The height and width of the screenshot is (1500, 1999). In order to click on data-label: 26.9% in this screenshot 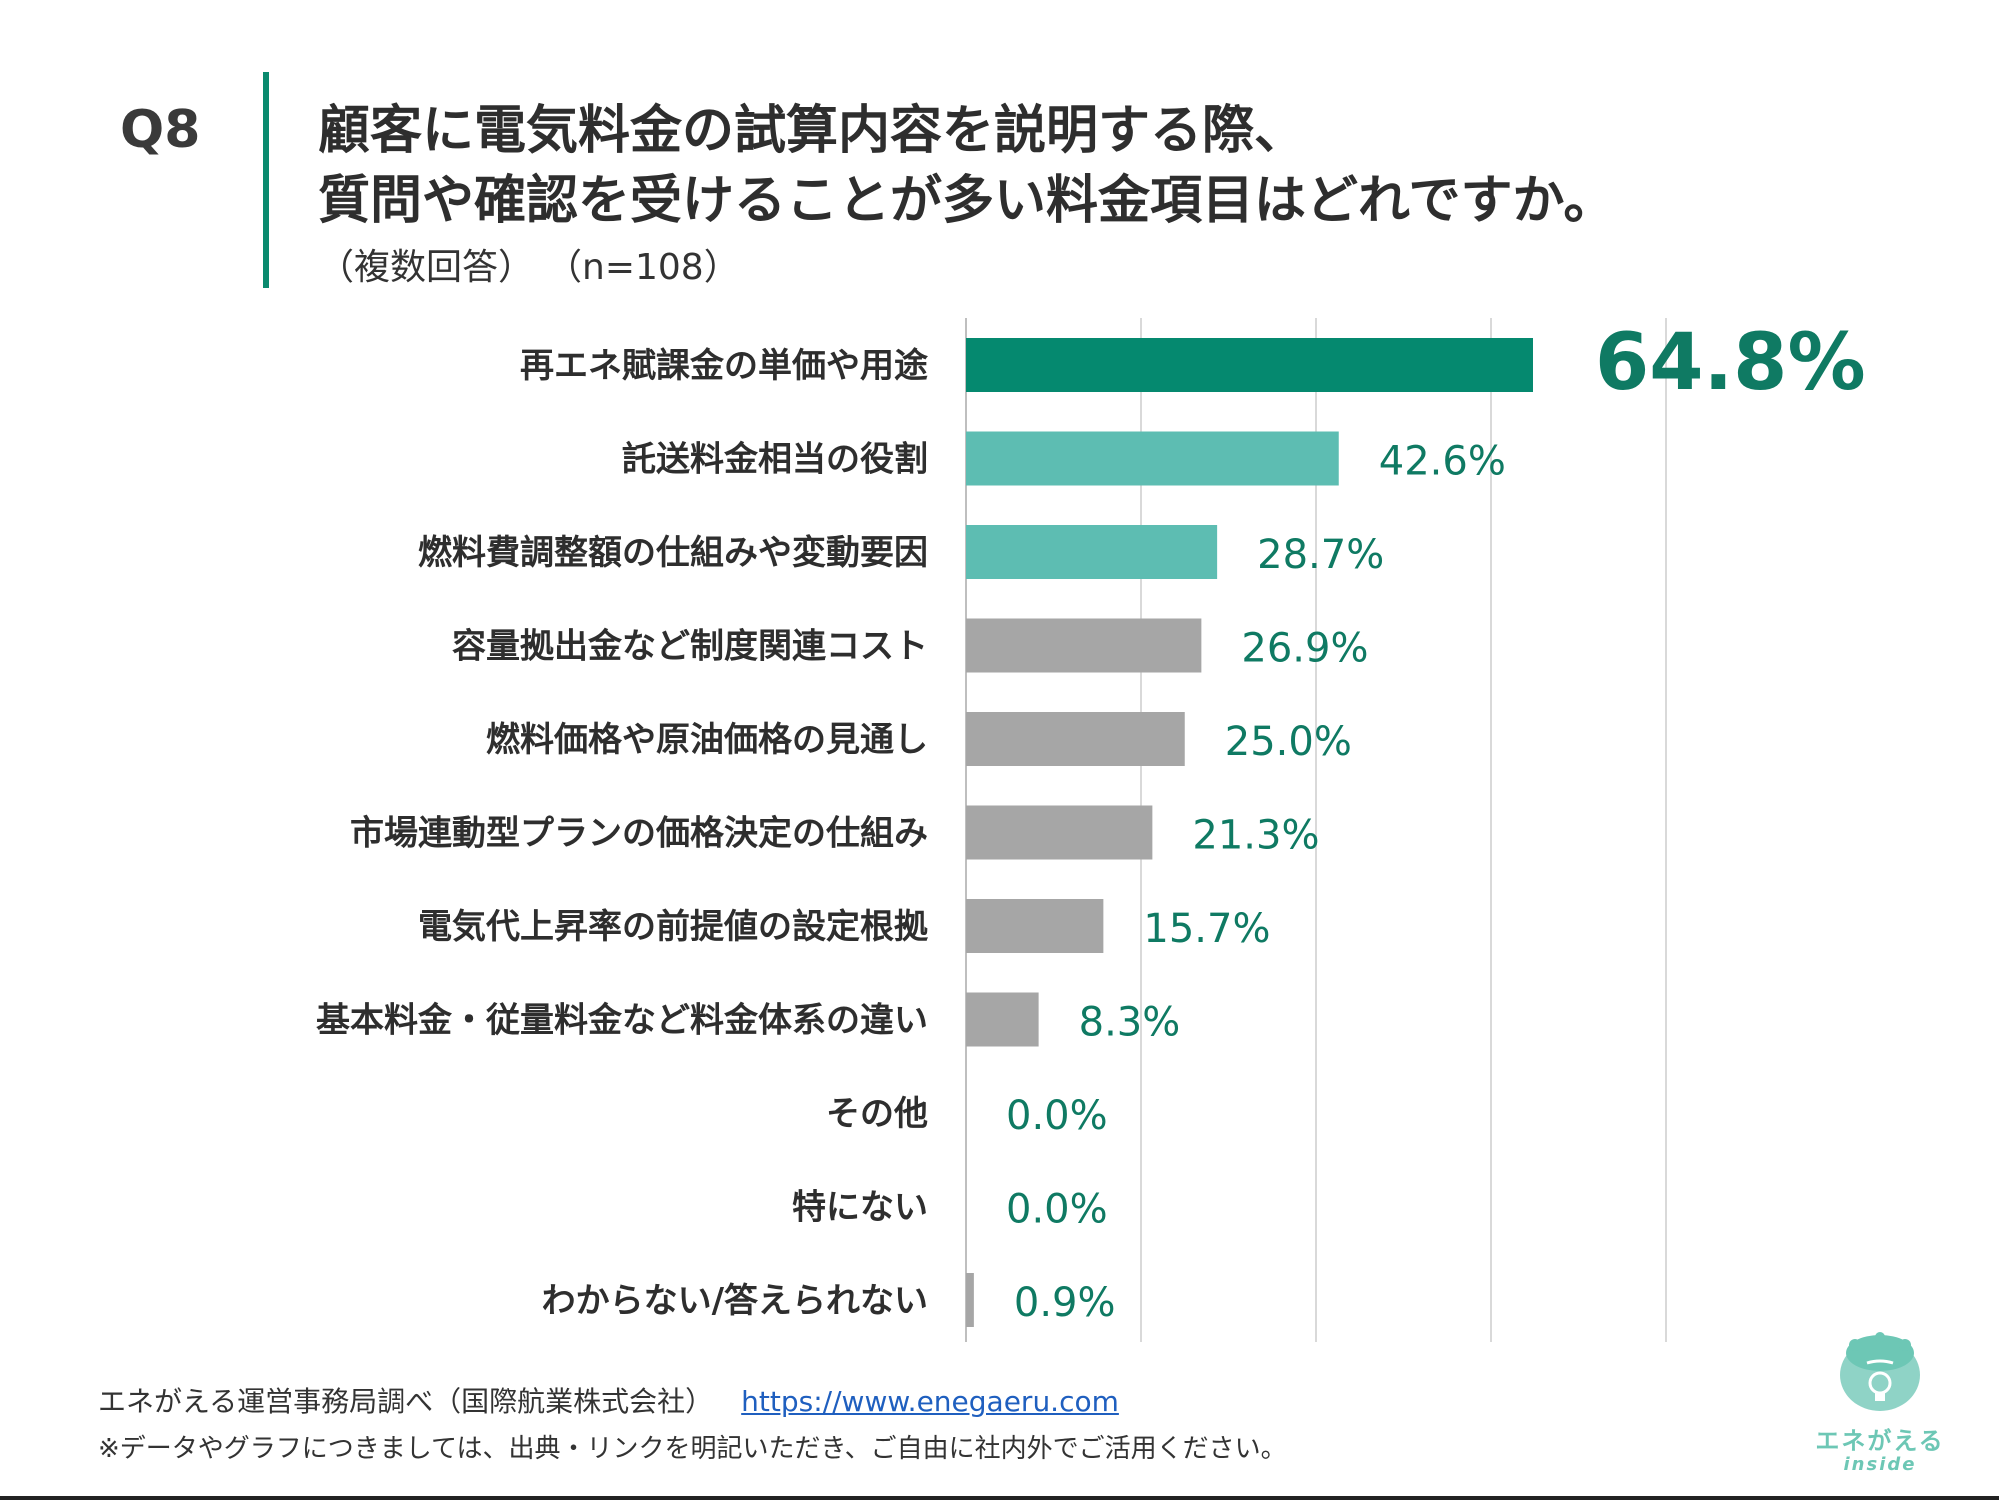, I will do `click(1304, 649)`.